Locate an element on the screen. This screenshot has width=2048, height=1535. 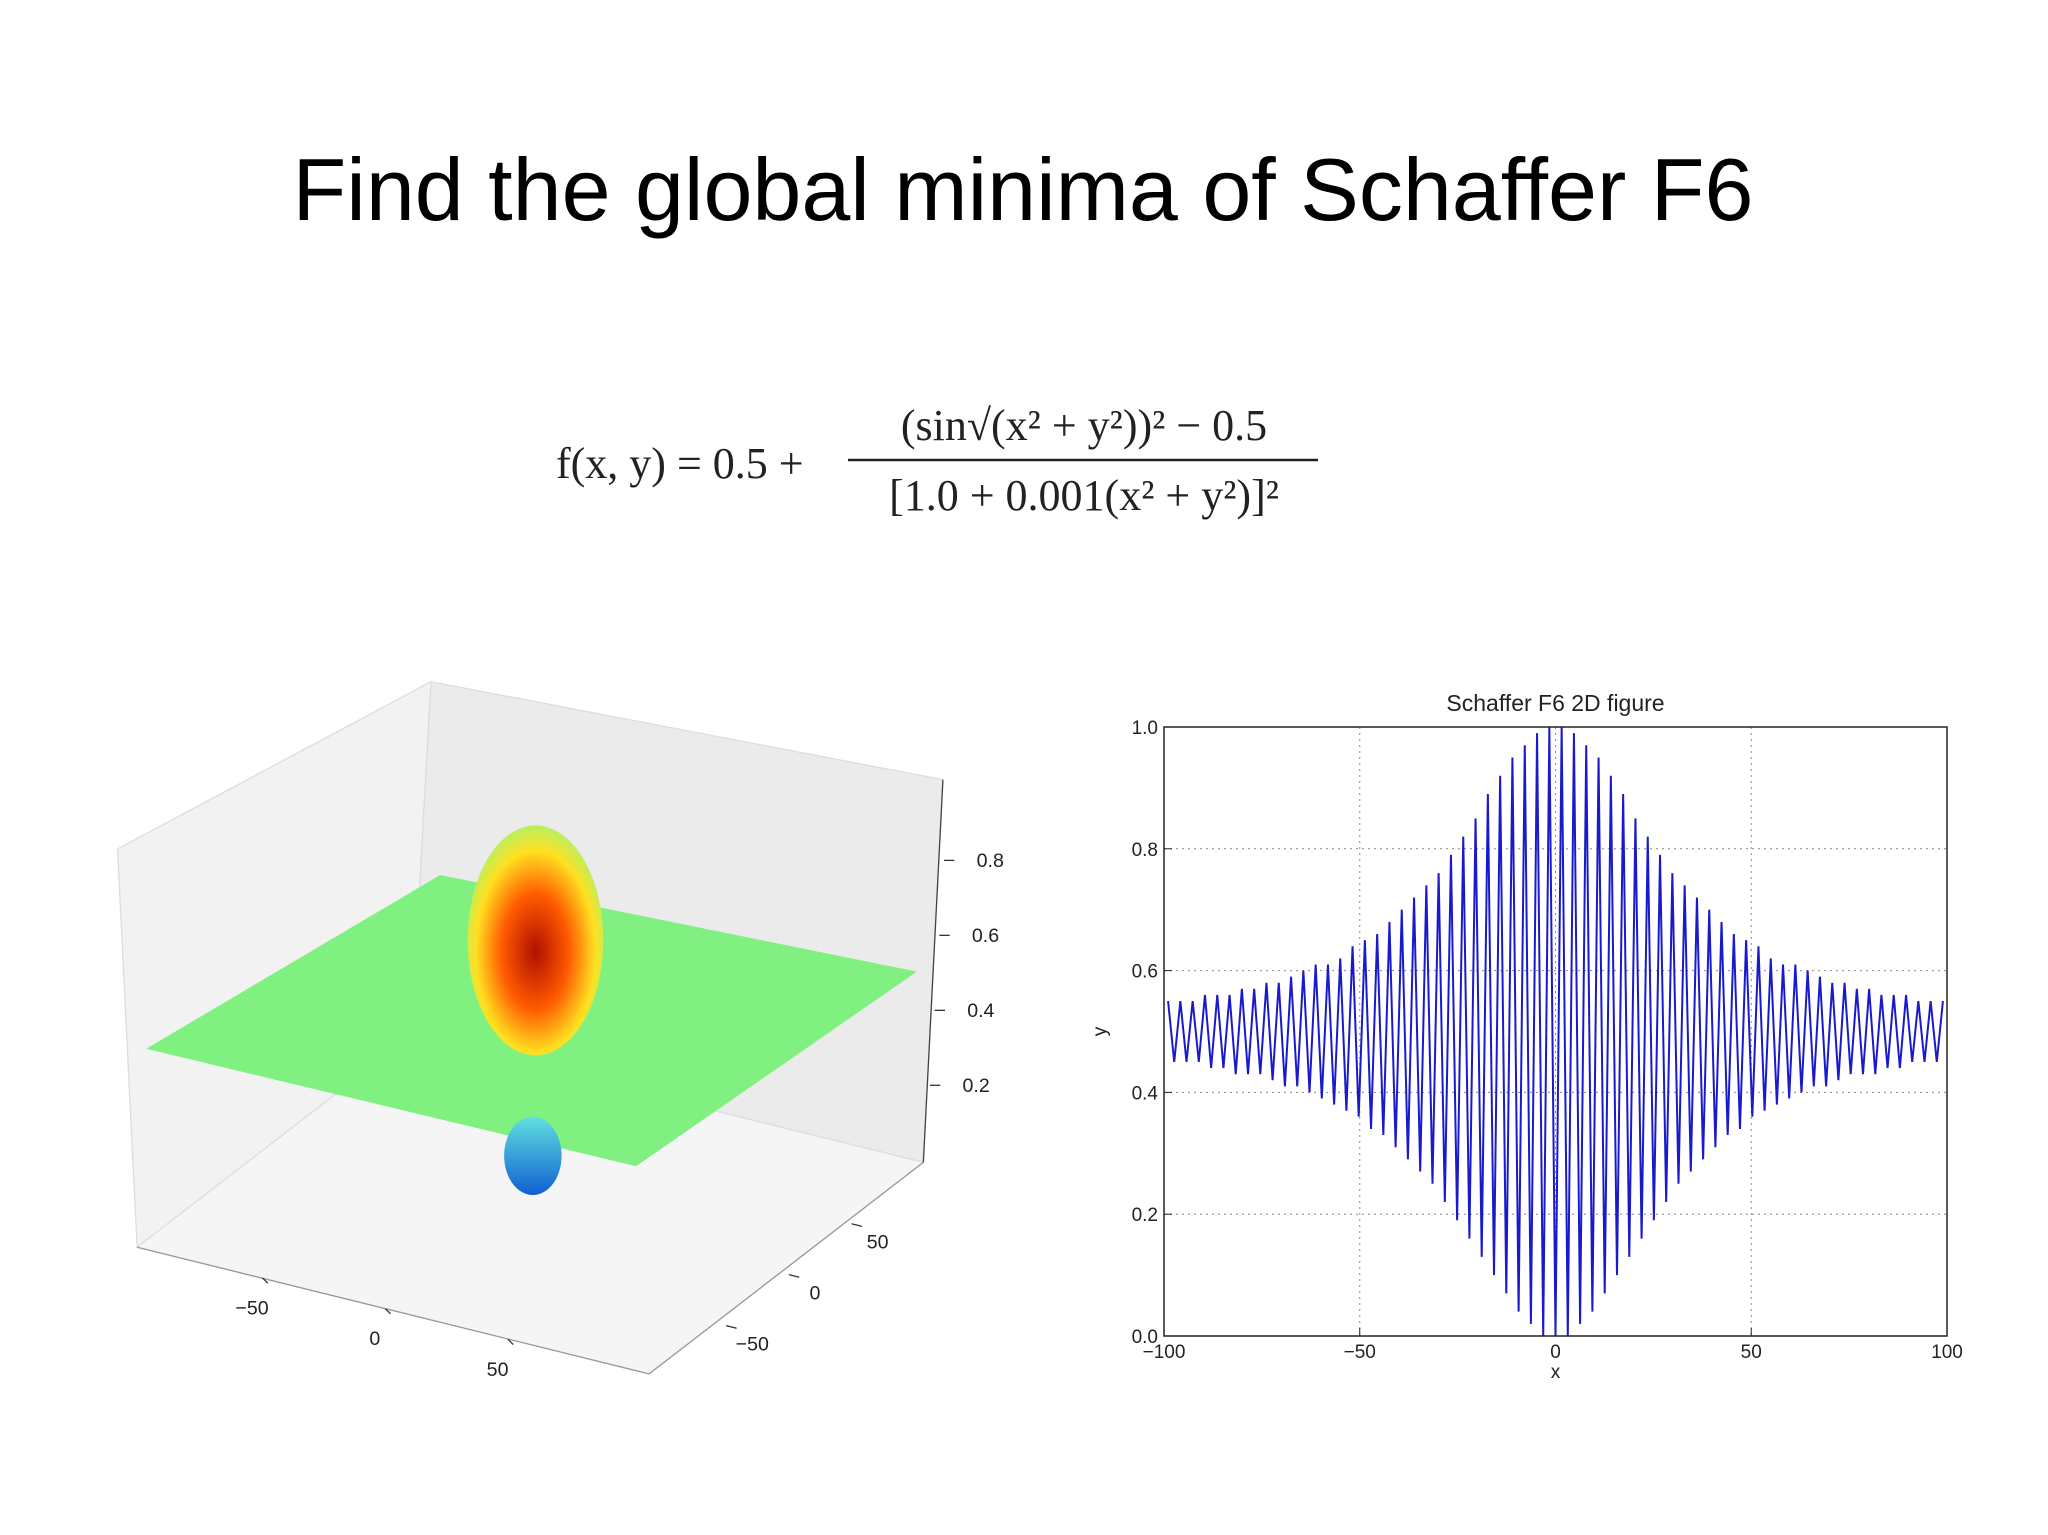
formula-numerator: (sin√(x² + y²))² − 0.5 is located at coordinates (1084, 425).